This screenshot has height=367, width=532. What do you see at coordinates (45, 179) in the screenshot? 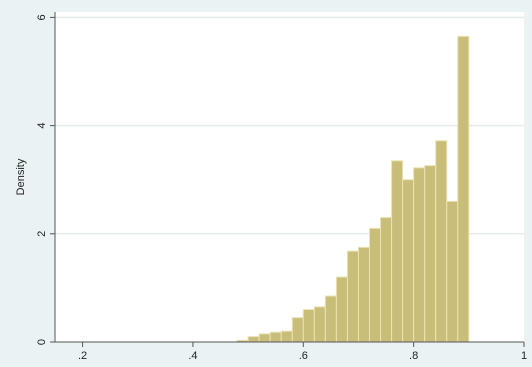
I see `y-axis-ticks: 0 2 4 6` at bounding box center [45, 179].